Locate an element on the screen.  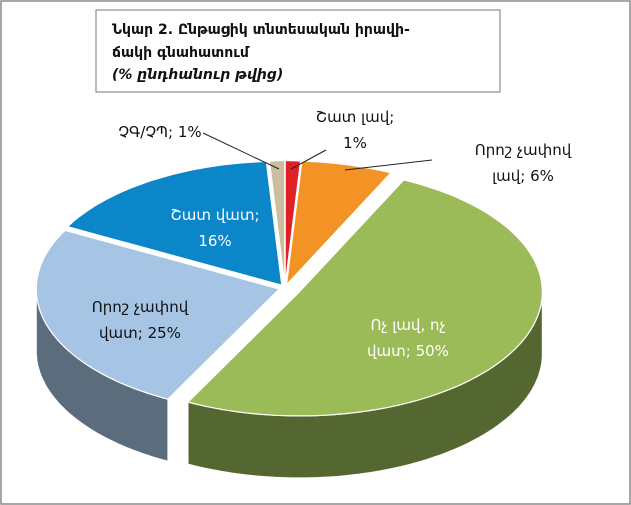
chart-title: ճակի գնահատում is located at coordinates (181, 53).